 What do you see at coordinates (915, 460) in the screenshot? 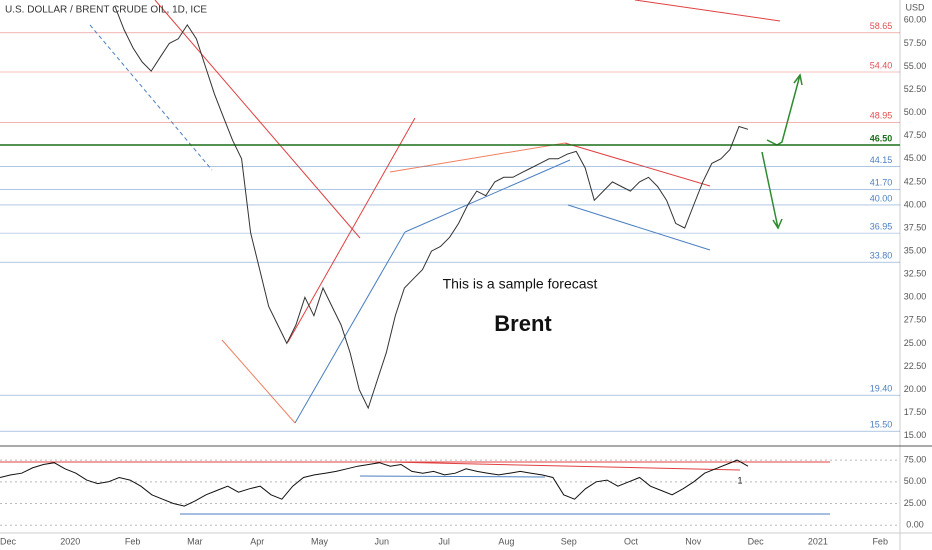
I see `y-tick-label: 75.00` at bounding box center [915, 460].